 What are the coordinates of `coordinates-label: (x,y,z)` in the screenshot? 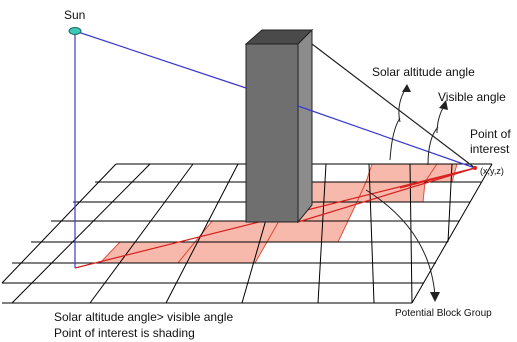 It's located at (492, 171).